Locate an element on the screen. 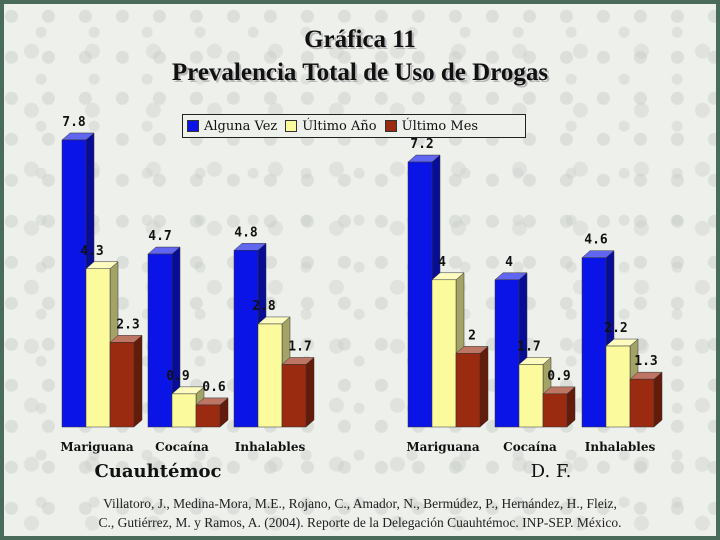  value-label-cuauhtemoc-cocaina-ultimo-anio: 0.9 is located at coordinates (177, 376).